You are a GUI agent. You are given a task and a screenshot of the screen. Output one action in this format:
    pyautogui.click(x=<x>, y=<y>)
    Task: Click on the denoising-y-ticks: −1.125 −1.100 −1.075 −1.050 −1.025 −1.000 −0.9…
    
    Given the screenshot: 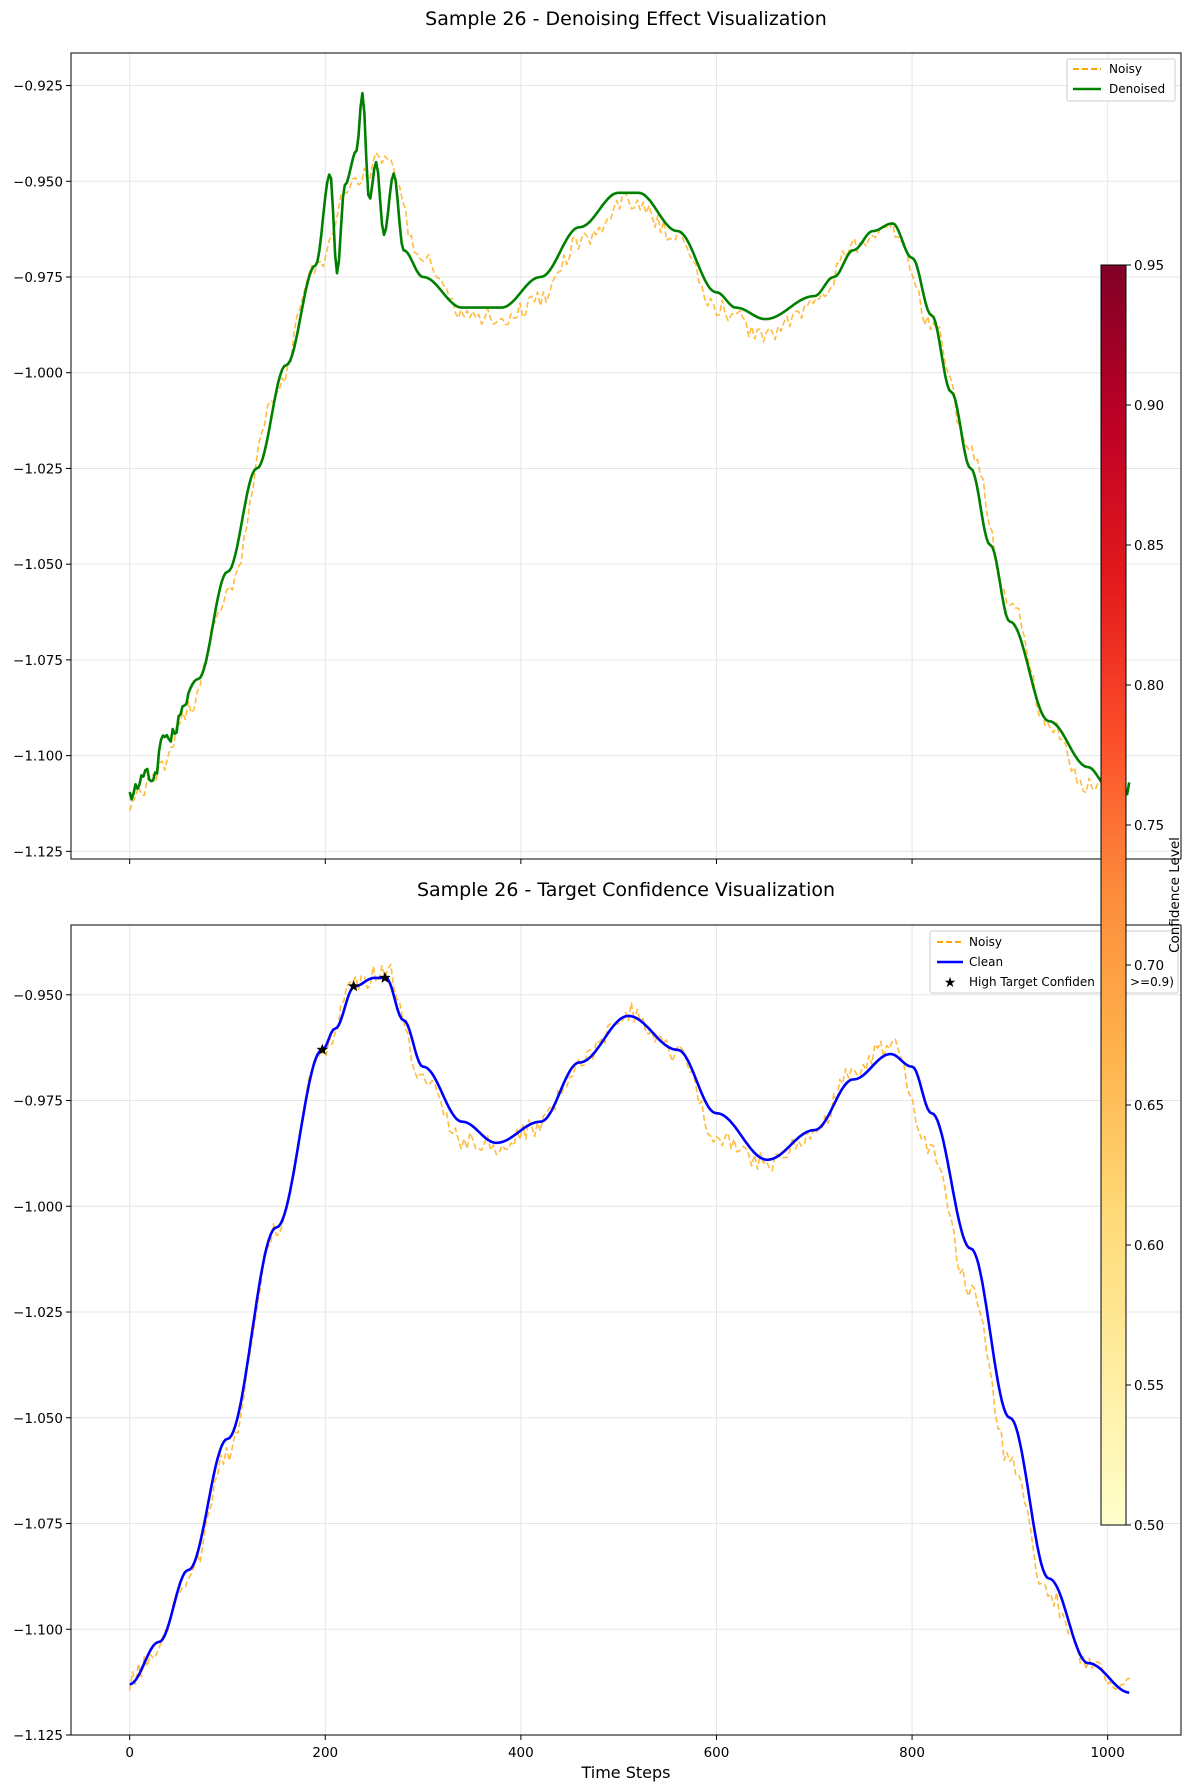 What is the action you would take?
    pyautogui.click(x=42, y=469)
    